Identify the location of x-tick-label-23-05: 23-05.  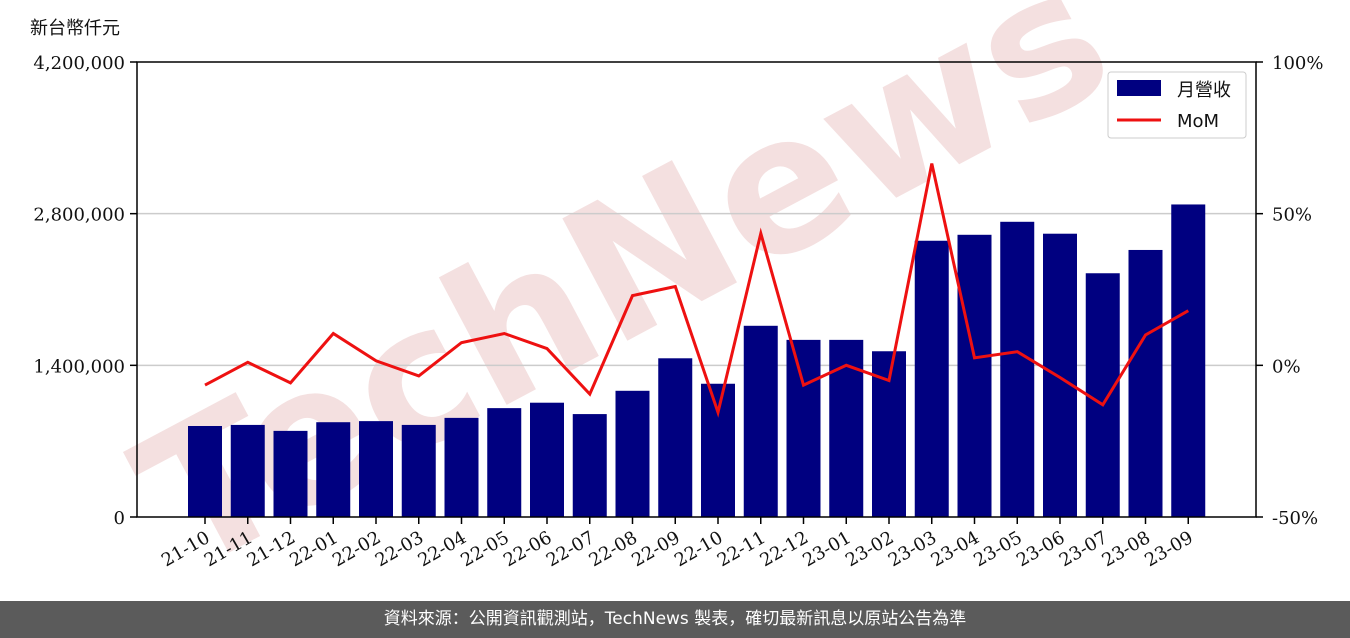
(997, 549).